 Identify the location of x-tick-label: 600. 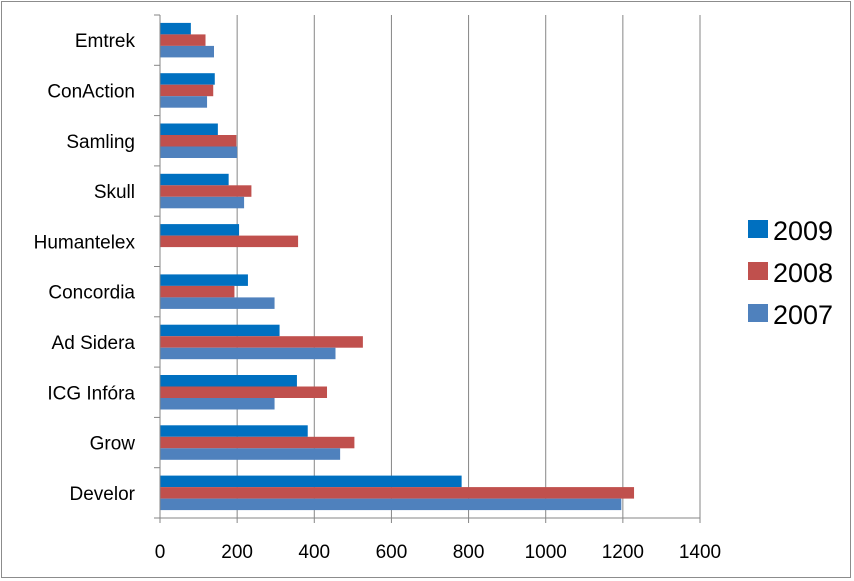
(392, 552).